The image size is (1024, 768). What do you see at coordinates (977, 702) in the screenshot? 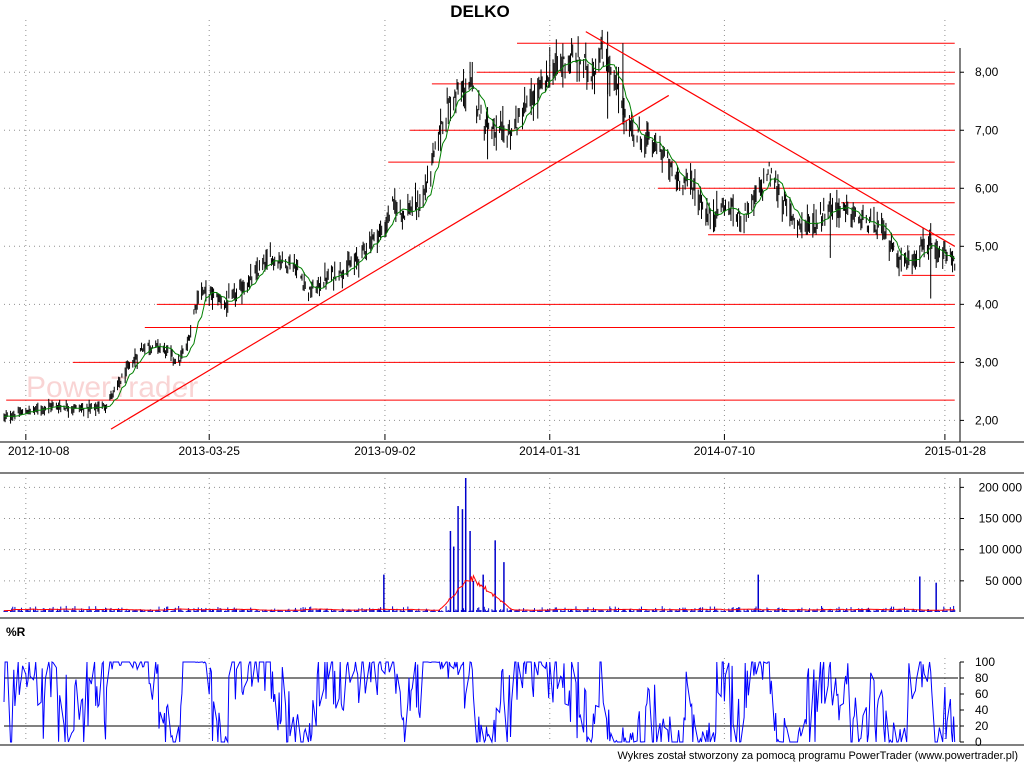
I see `williams-r-axis: 0 20 40 60 80 100` at bounding box center [977, 702].